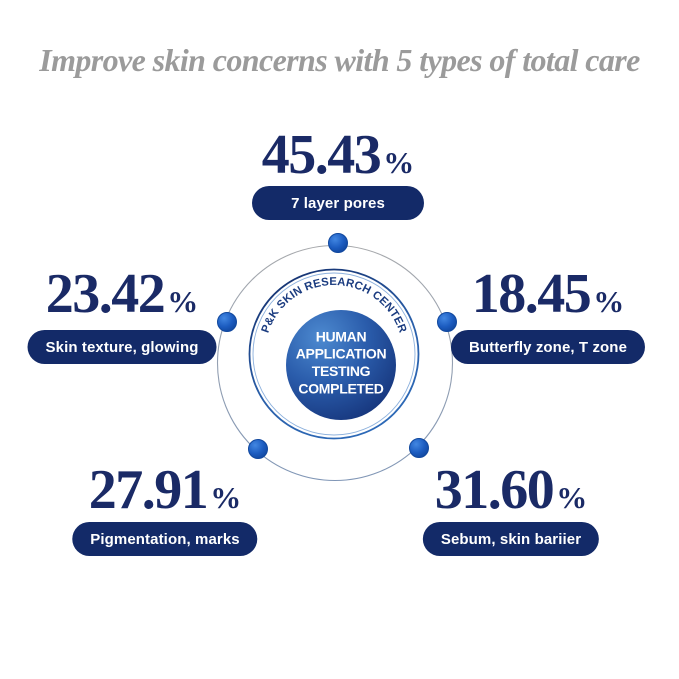 This screenshot has height=679, width=679. Describe the element at coordinates (419, 448) in the screenshot. I see `orbit-dot-bottom-right` at that location.